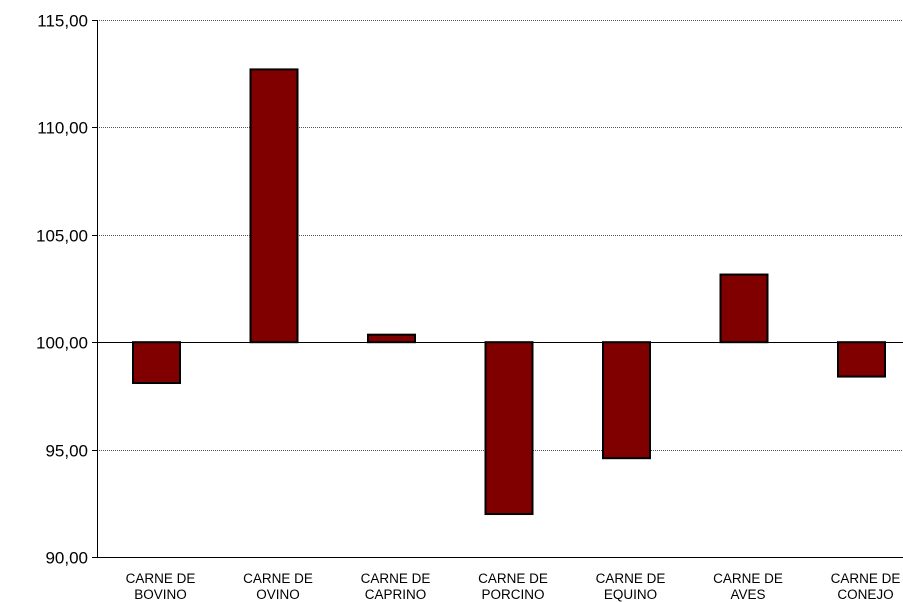  I want to click on y-tick-label: 95,00, so click(66, 451).